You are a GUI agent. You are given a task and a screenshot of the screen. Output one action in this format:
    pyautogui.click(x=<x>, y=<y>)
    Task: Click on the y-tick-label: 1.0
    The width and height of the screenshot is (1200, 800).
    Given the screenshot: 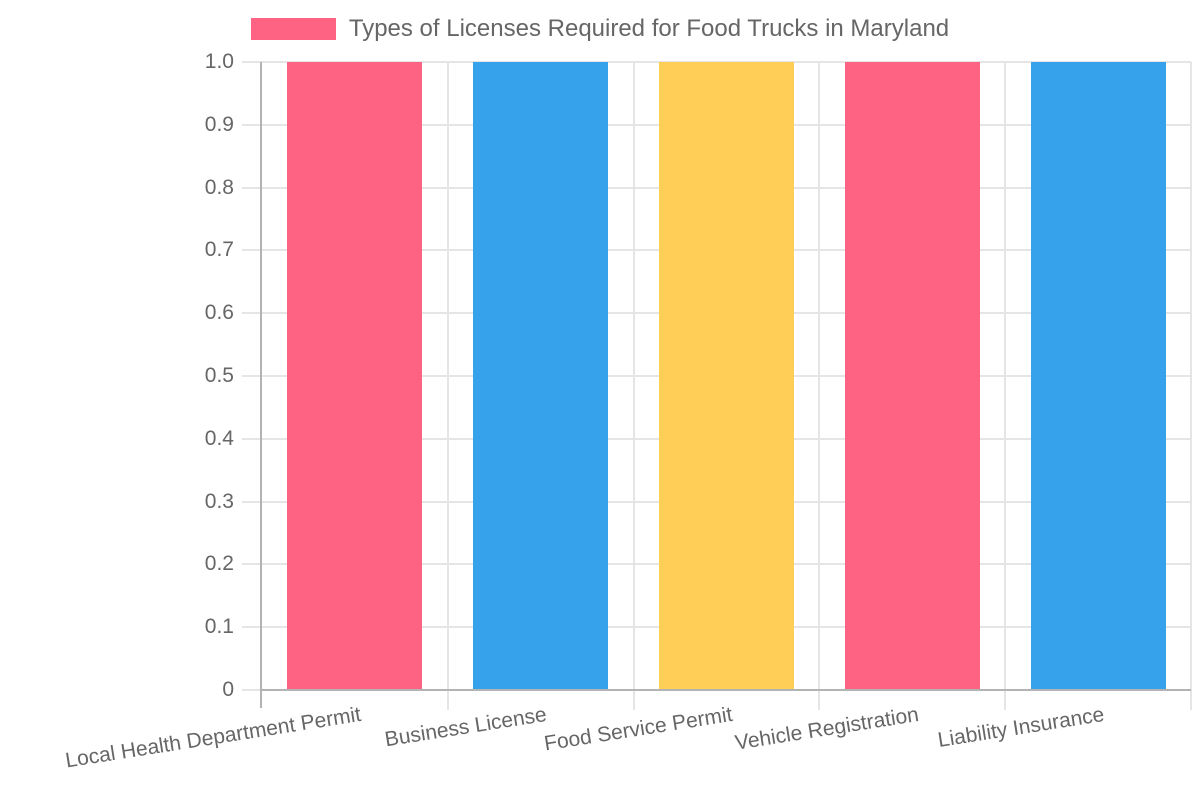 What is the action you would take?
    pyautogui.click(x=219, y=61)
    